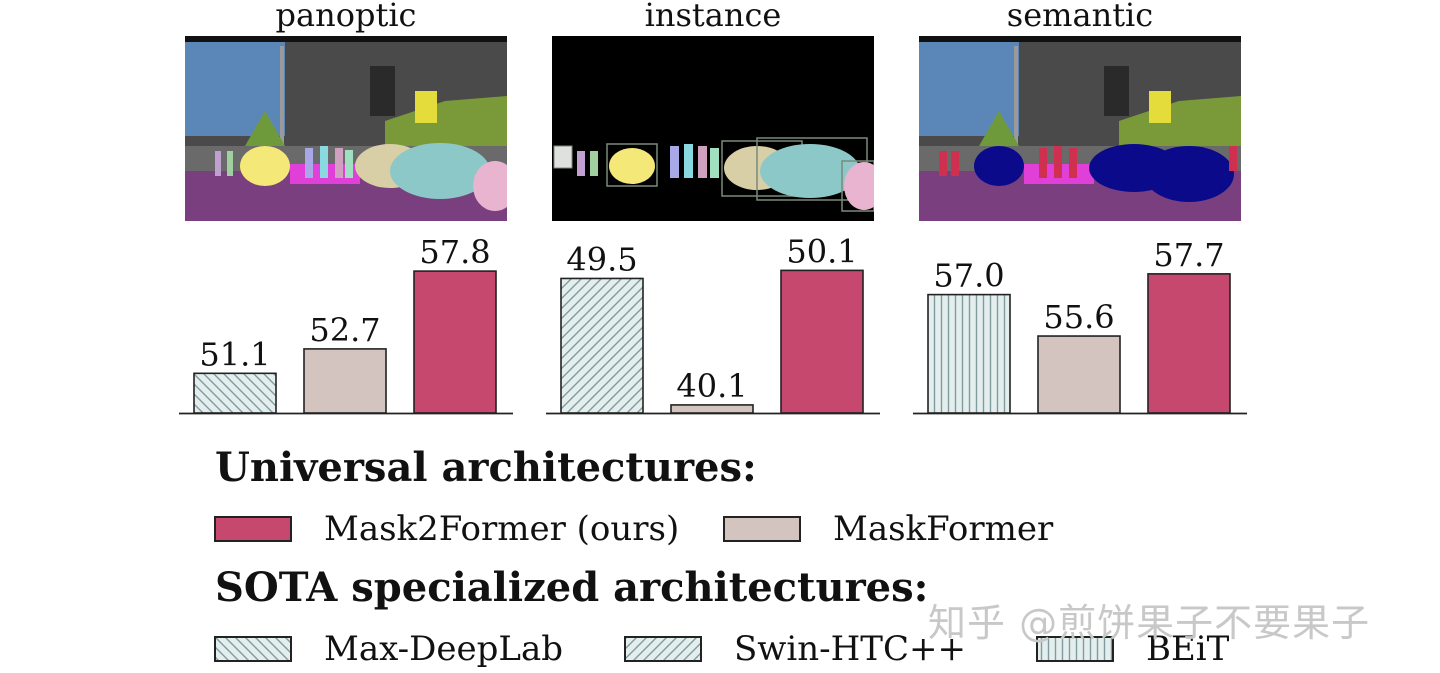  I want to click on panoptic-value-label: 52.7, so click(344, 330).